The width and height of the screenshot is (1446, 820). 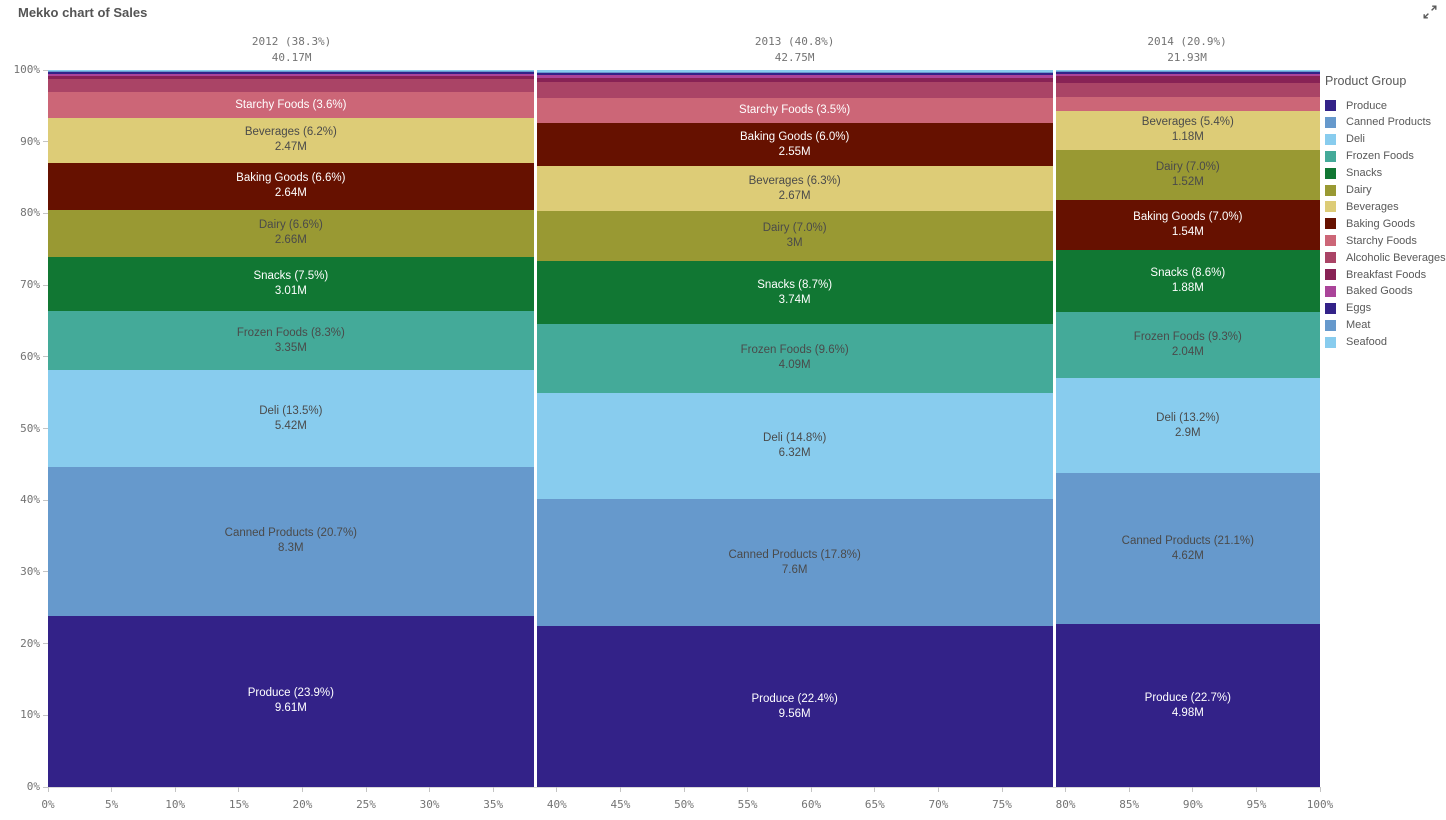 I want to click on segment-deli-2014: Deli (13.2%) 2.9M, so click(x=1187, y=425).